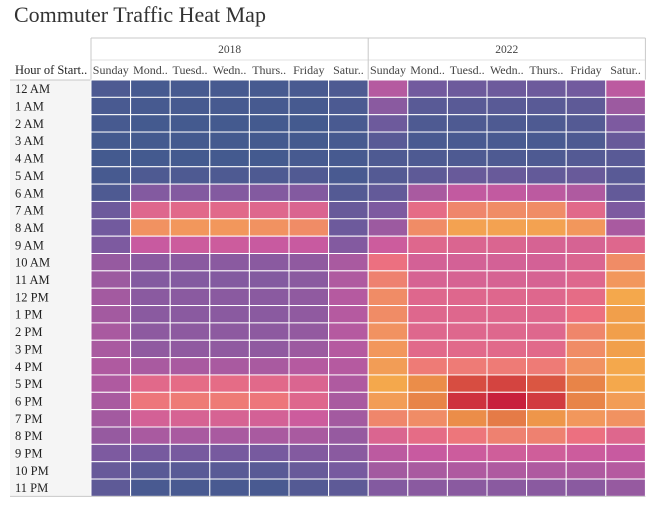 This screenshot has width=669, height=507. Describe the element at coordinates (507, 70) in the screenshot. I see `column-label: Wedn..` at that location.